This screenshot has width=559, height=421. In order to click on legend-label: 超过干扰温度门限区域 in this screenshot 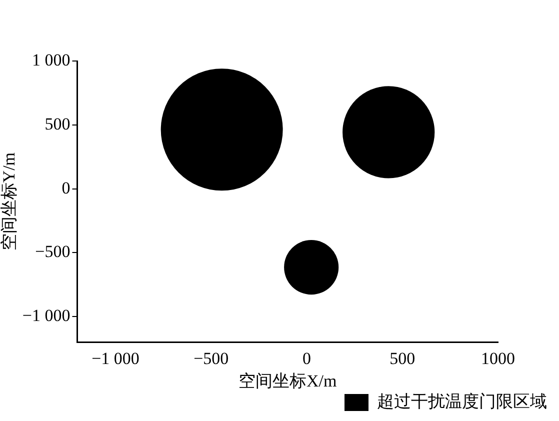, I will do `click(462, 401)`.